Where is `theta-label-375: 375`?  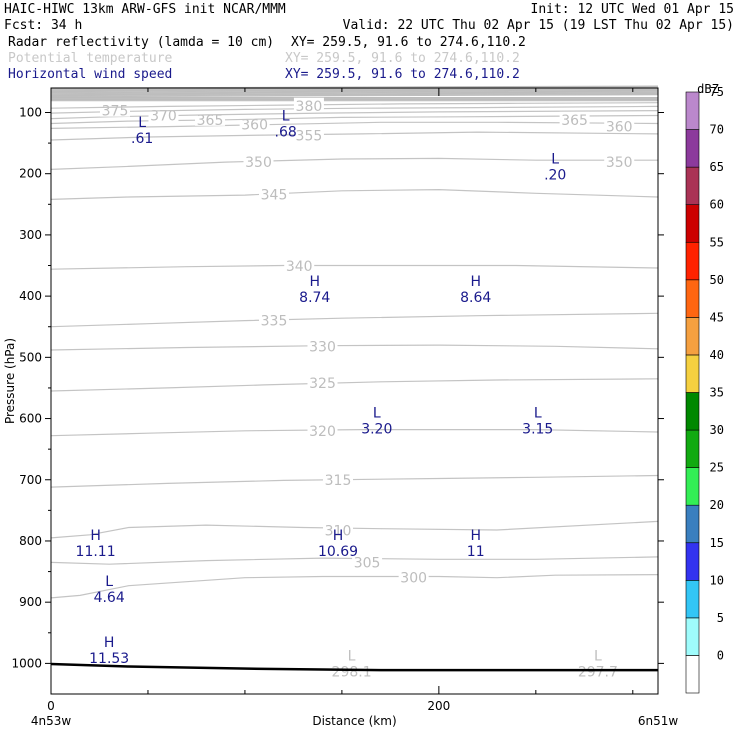 theta-label-375: 375 is located at coordinates (115, 112).